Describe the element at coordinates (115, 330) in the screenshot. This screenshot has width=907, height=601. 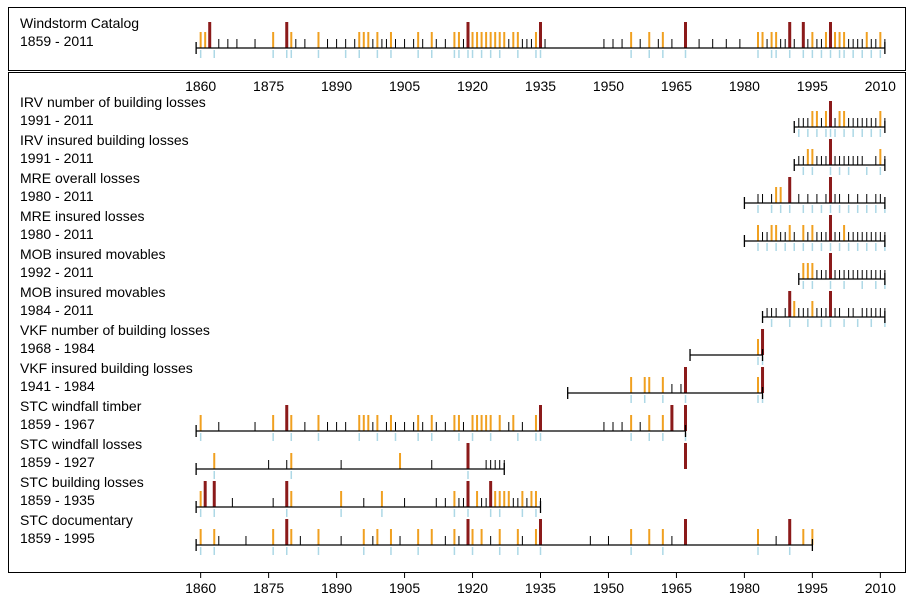
I see `row-label: VKF number of building losses` at that location.